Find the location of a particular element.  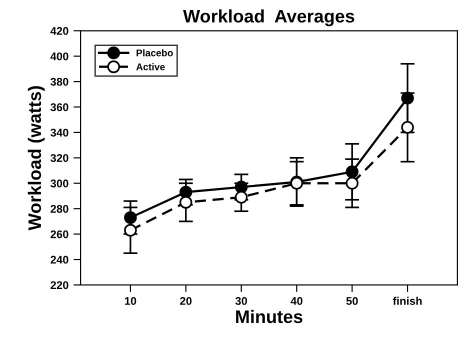

y-tick-label: 360 is located at coordinates (59, 107).